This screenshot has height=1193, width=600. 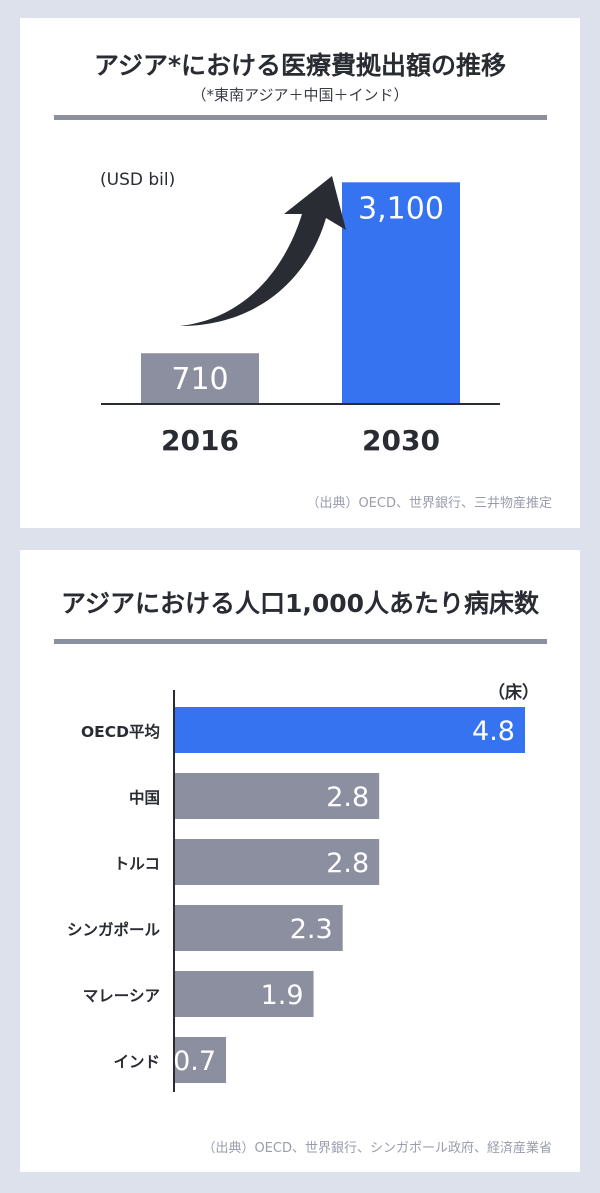 What do you see at coordinates (300, 603) in the screenshot?
I see `chart2-title: アジアにおける人口1,000人あたり病床数` at bounding box center [300, 603].